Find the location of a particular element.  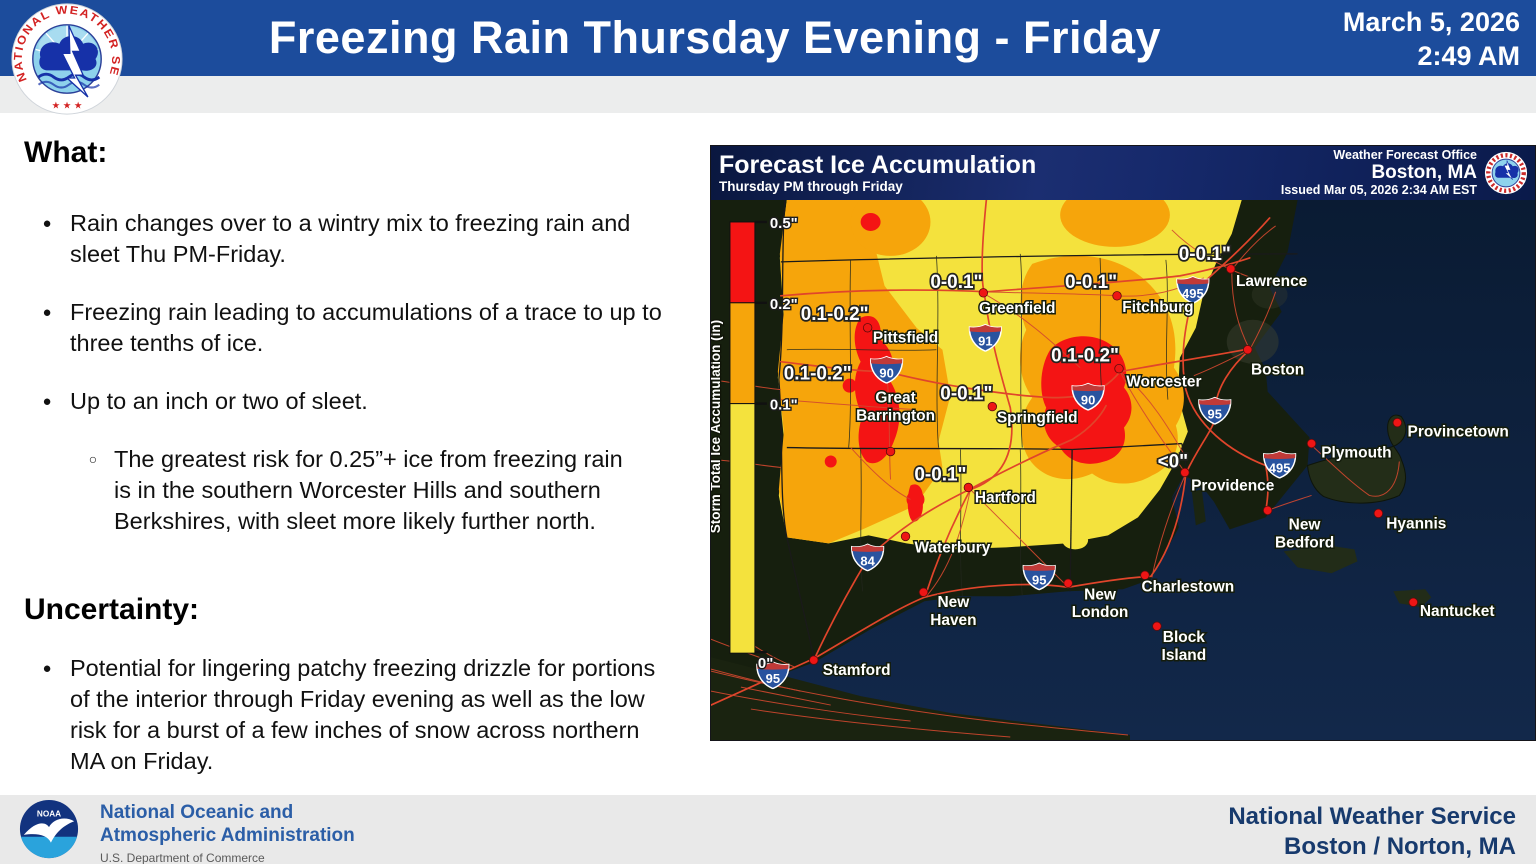

bullet-item: ● Up to an inch or two of sleet. is located at coordinates (362, 401).